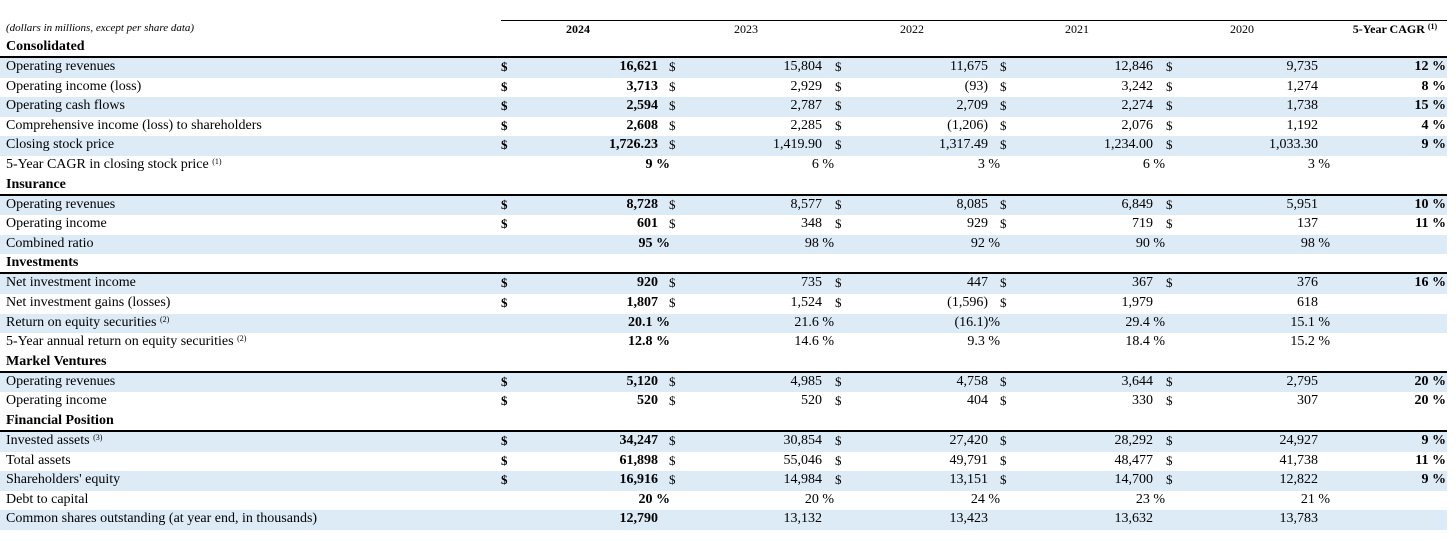  Describe the element at coordinates (1145, 322) in the screenshot. I see `value-cell-2021: 29.4 %` at that location.